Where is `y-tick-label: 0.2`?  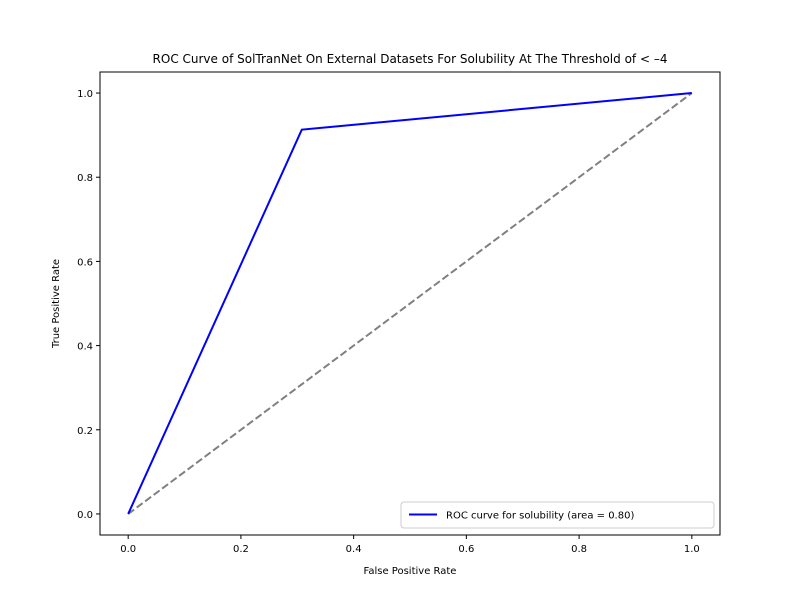
y-tick-label: 0.2 is located at coordinates (85, 431).